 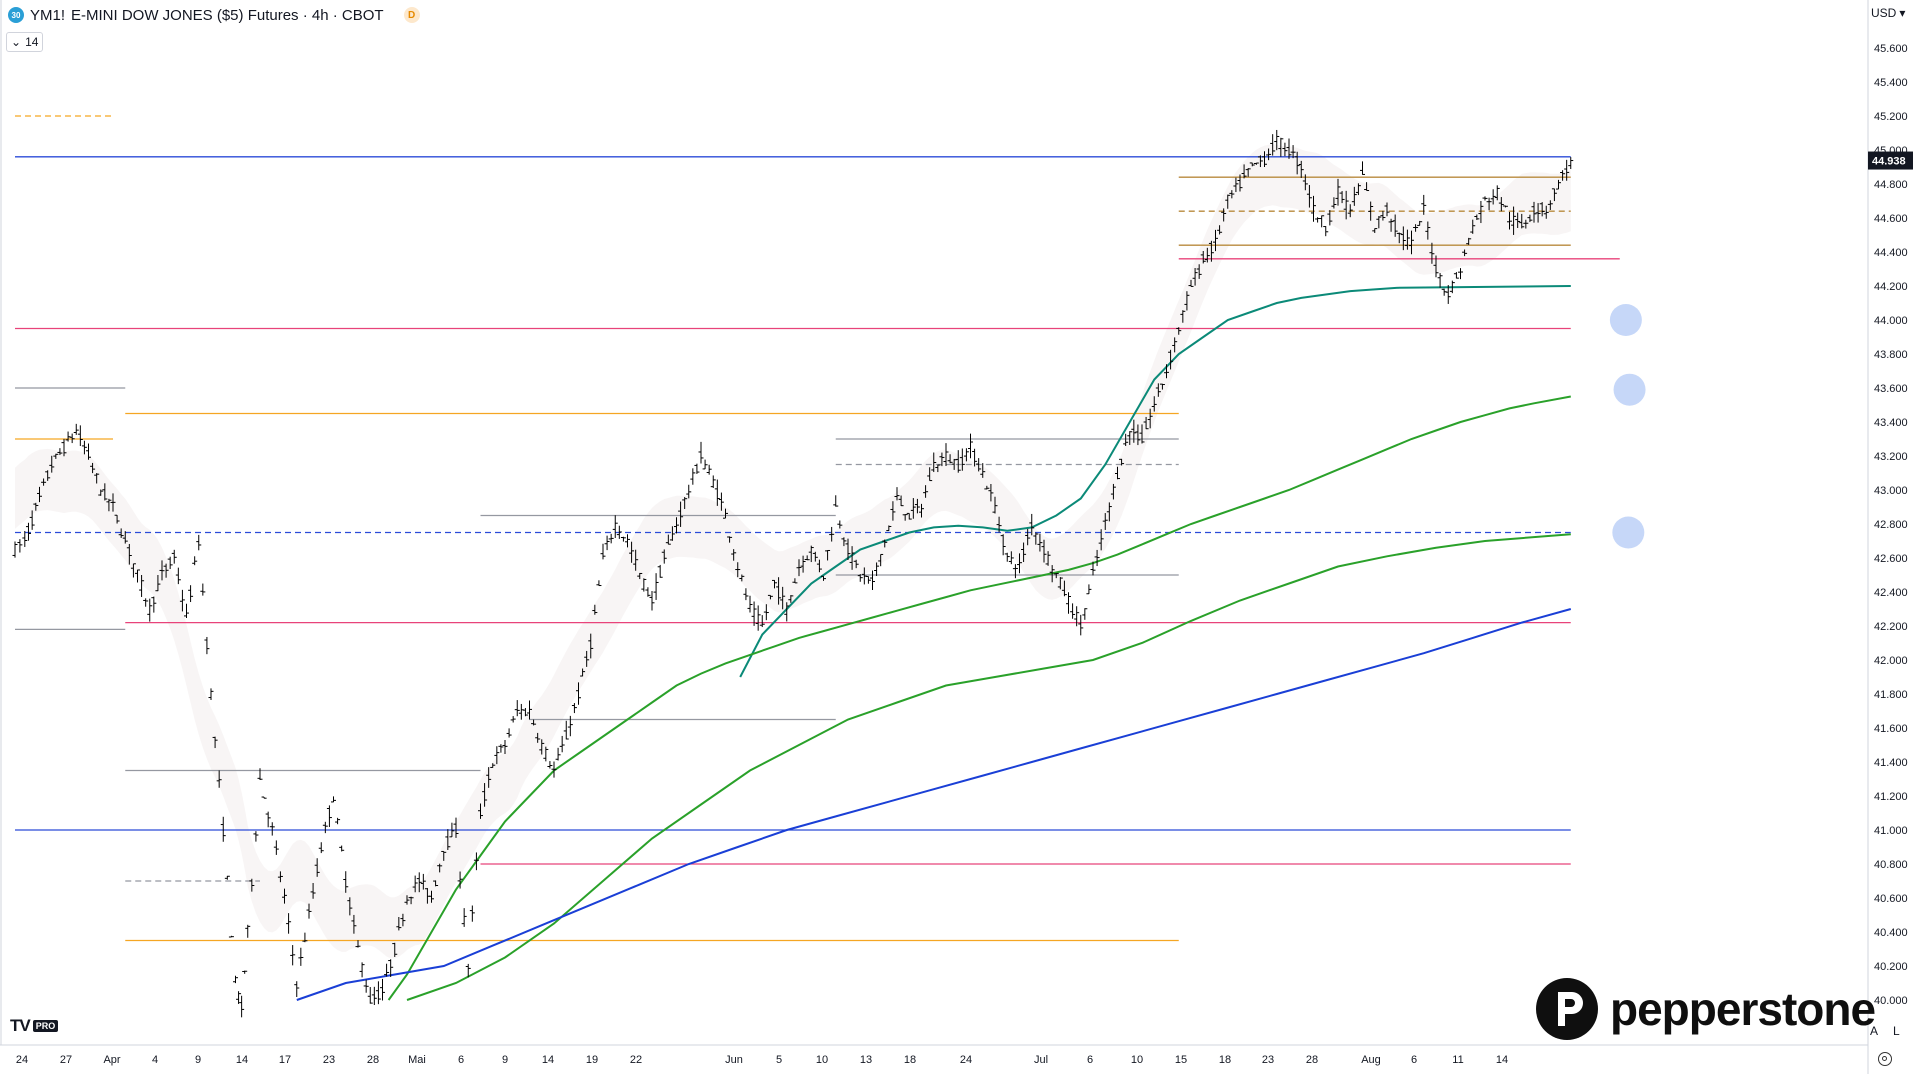 I want to click on time-tick-label: 18, so click(x=1225, y=1060).